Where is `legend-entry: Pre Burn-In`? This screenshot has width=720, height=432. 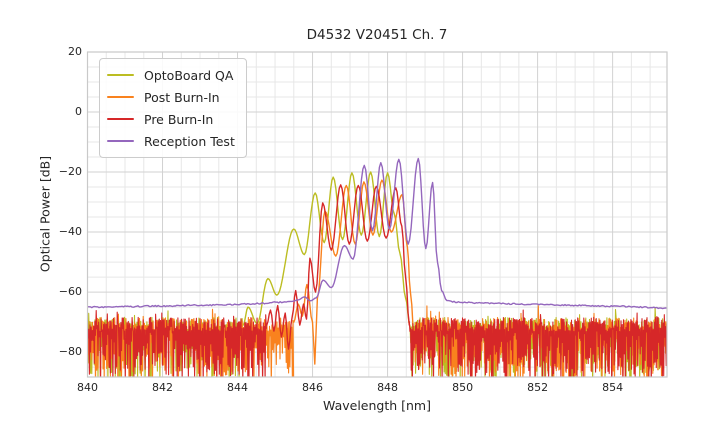 legend-entry: Pre Burn-In is located at coordinates (171, 119).